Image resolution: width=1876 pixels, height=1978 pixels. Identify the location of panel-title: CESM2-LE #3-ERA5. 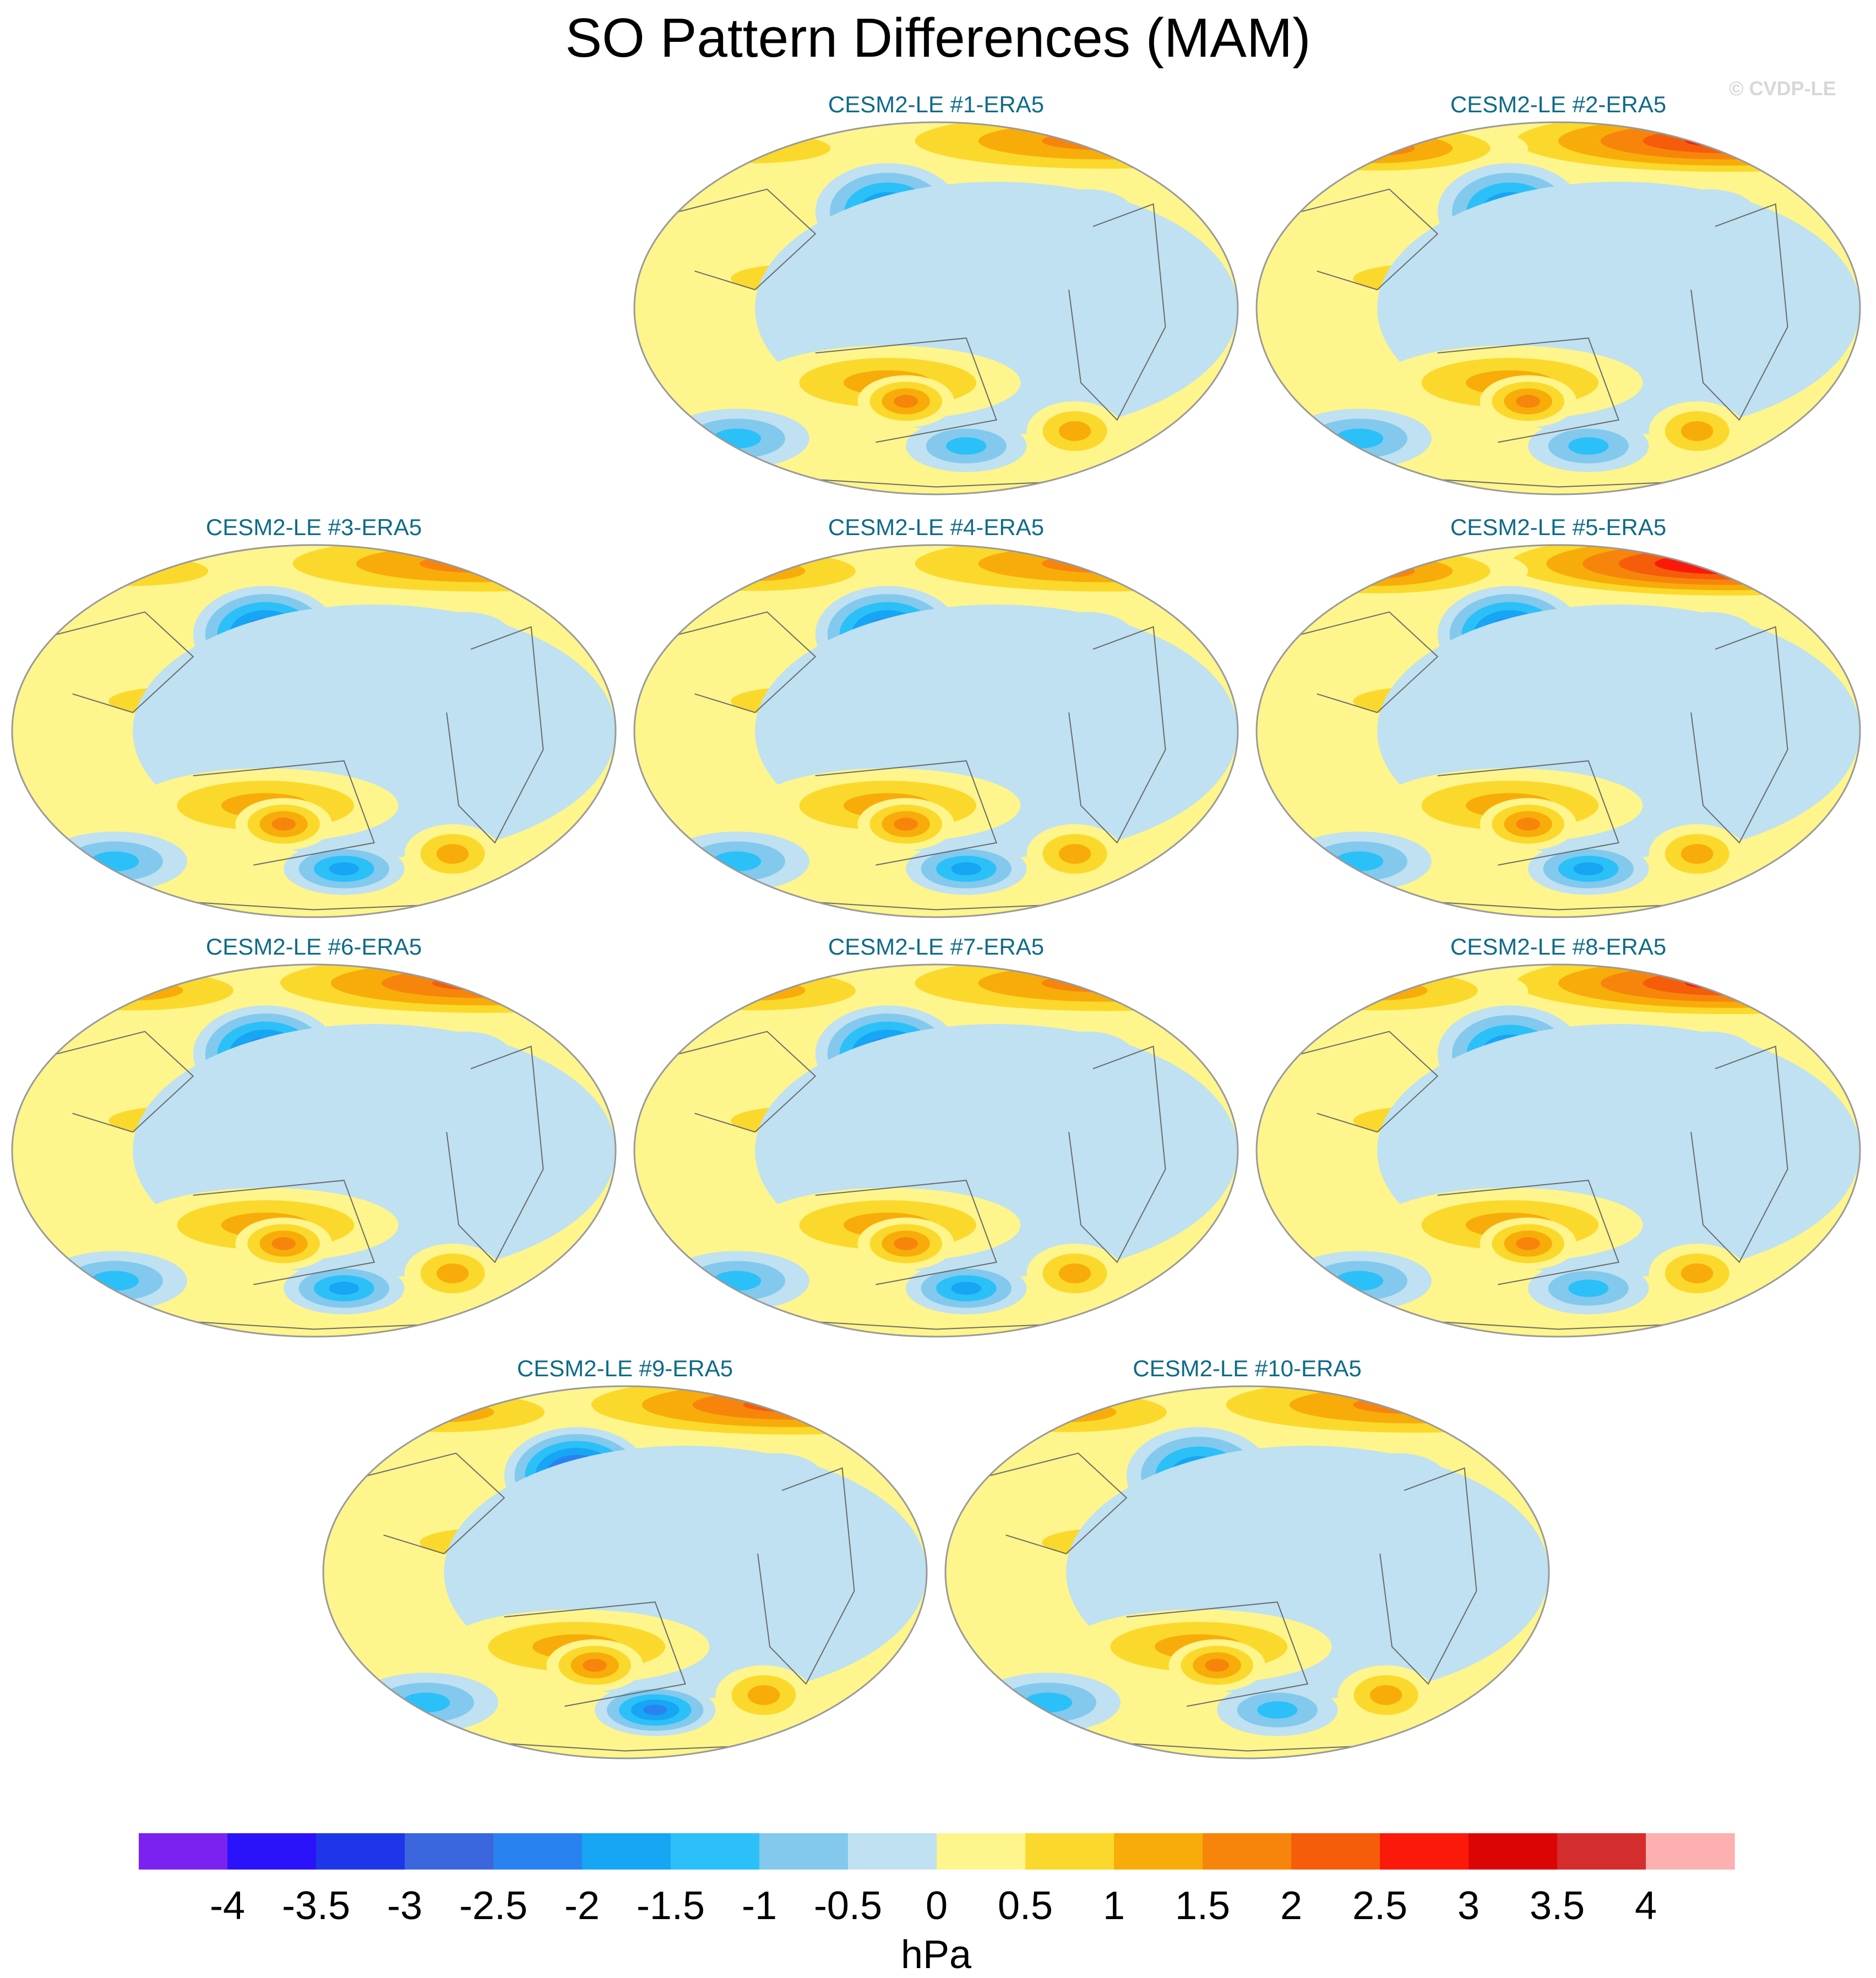
(314, 527).